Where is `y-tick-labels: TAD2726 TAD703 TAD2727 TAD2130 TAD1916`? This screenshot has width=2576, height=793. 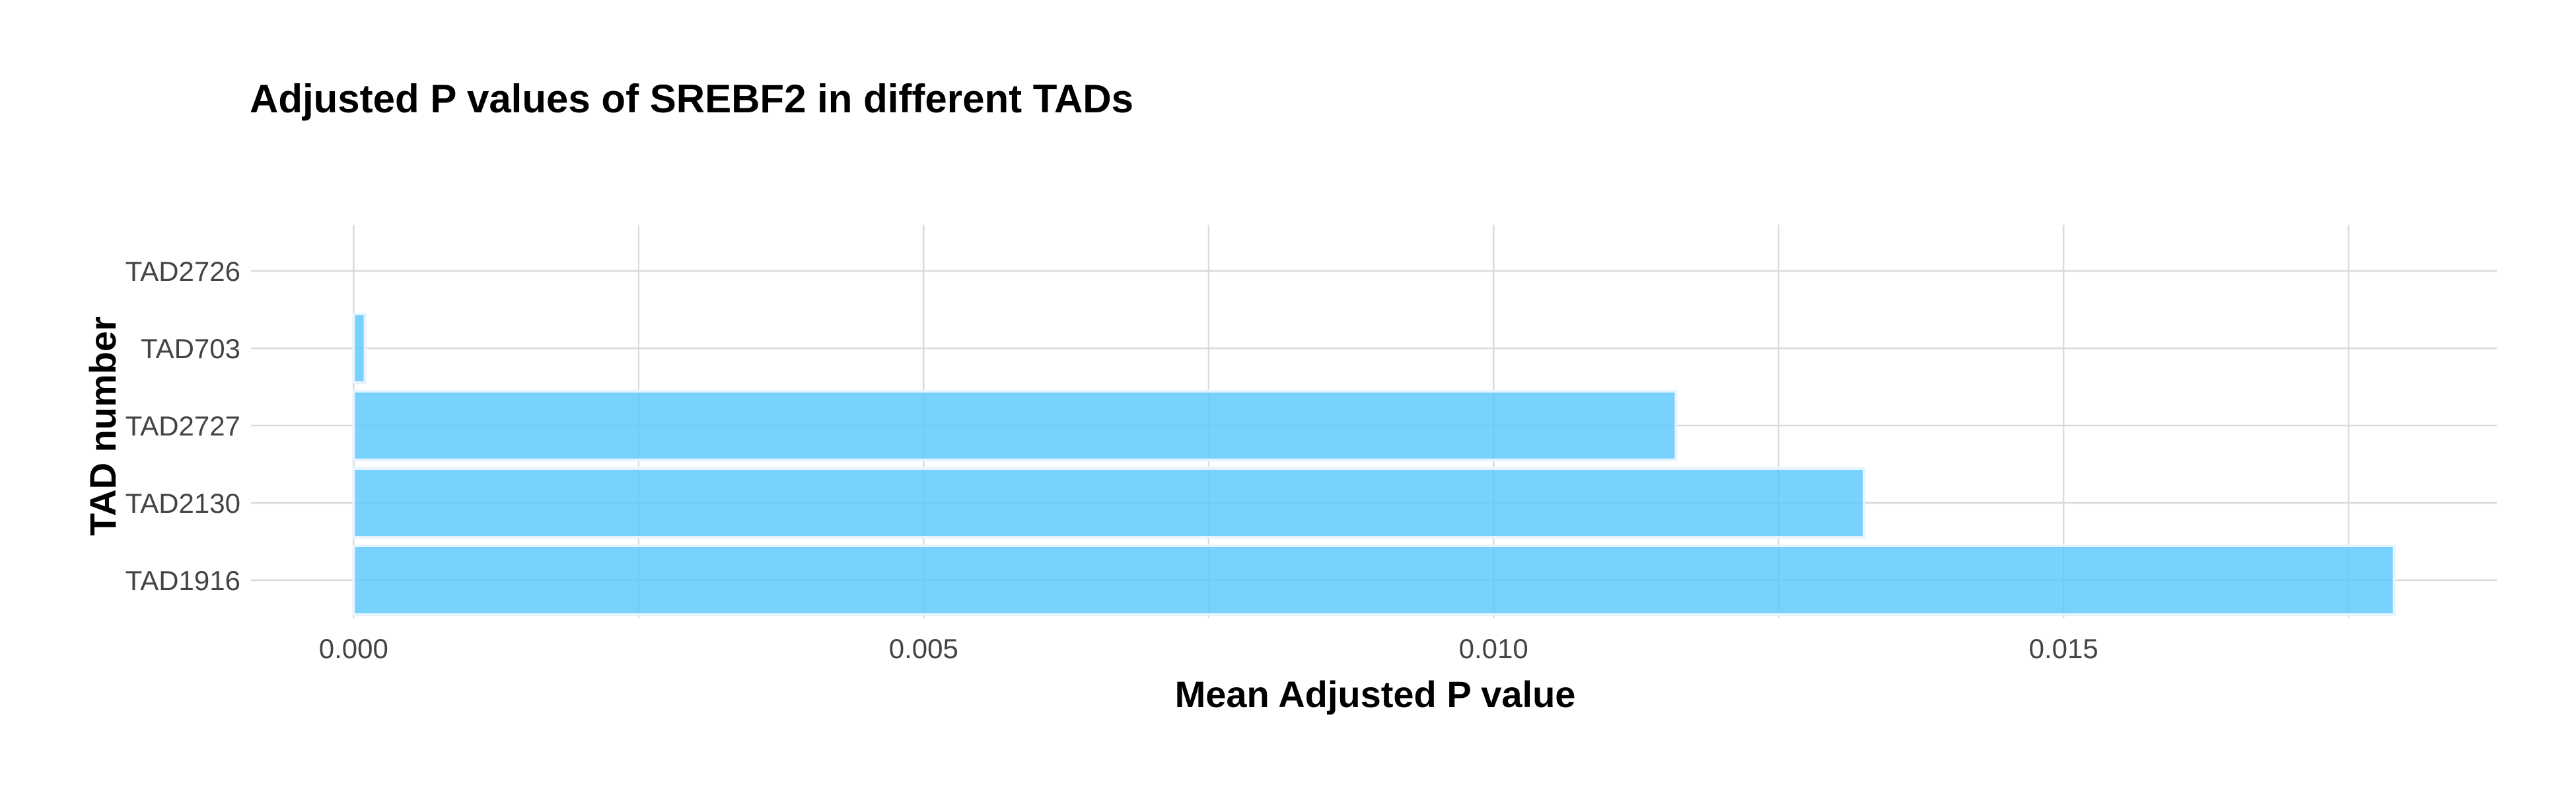
y-tick-labels: TAD2726 TAD703 TAD2727 TAD2130 TAD1916 is located at coordinates (182, 426).